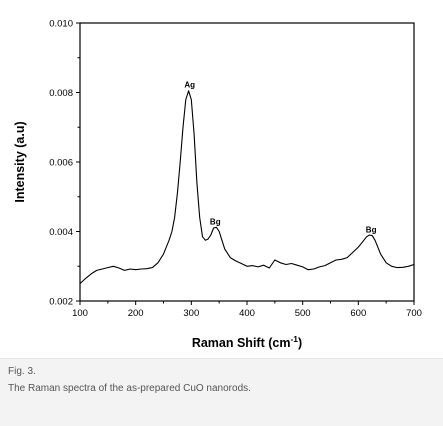 This screenshot has width=443, height=426. Describe the element at coordinates (22, 371) in the screenshot. I see `caption-label: Fig. 3.` at that location.